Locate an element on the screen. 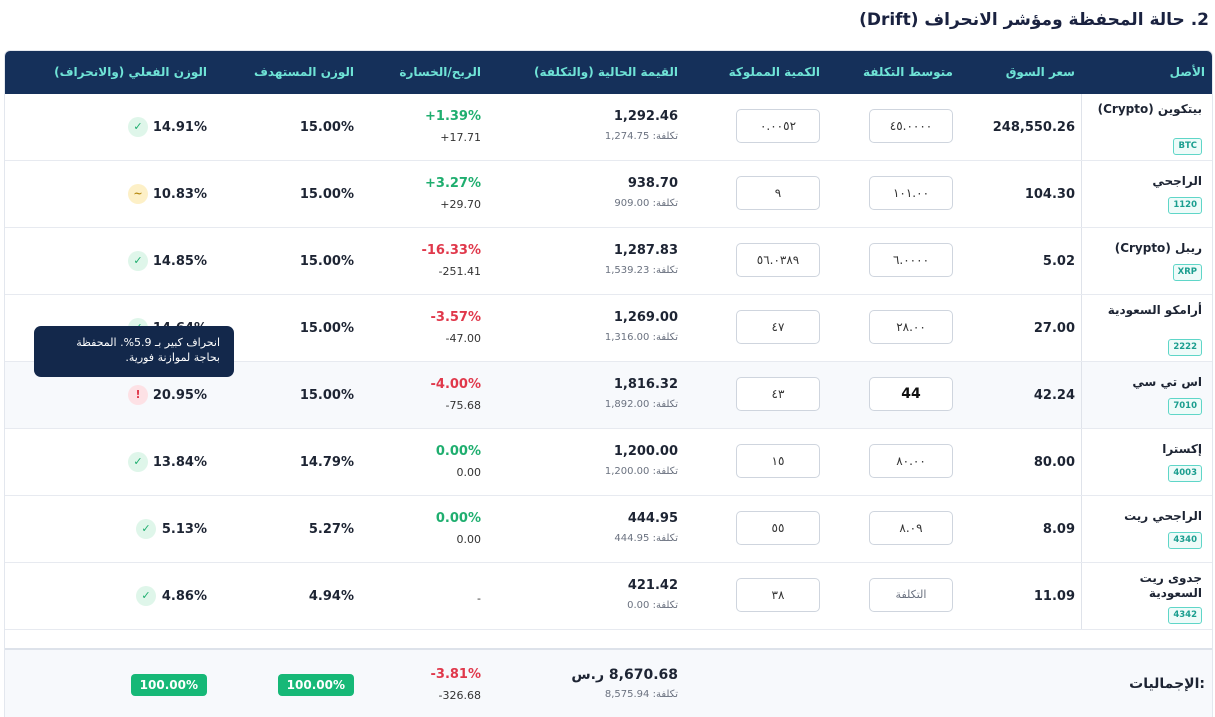 The width and height of the screenshot is (1215, 717). asset-cell: ريبل (Crypto) XRP is located at coordinates (1146, 261).